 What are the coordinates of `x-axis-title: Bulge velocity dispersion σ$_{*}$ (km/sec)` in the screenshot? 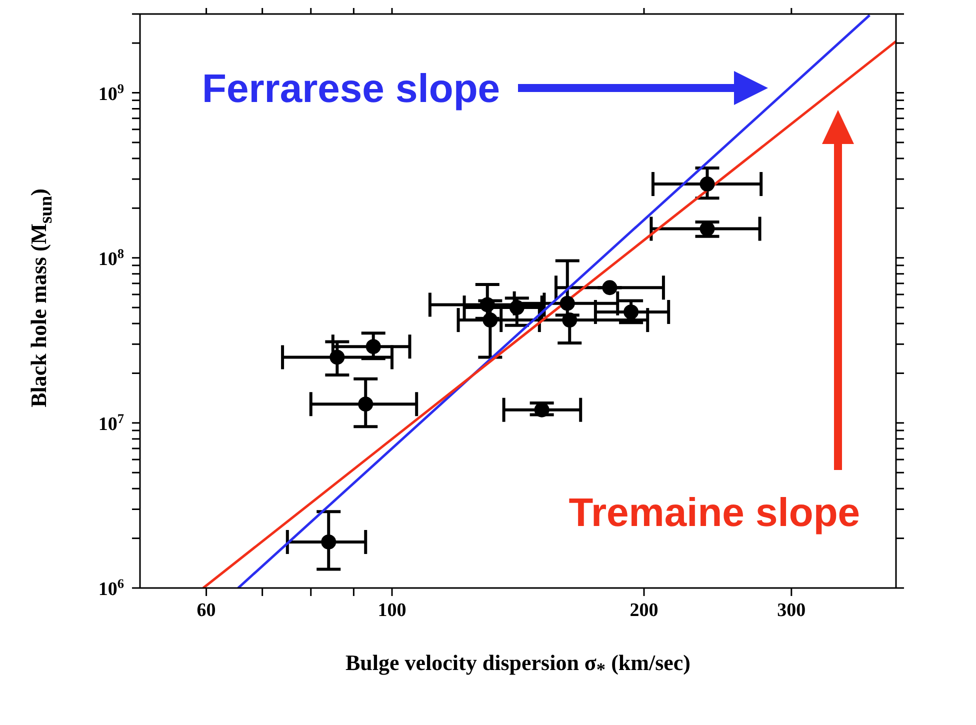 It's located at (518, 665).